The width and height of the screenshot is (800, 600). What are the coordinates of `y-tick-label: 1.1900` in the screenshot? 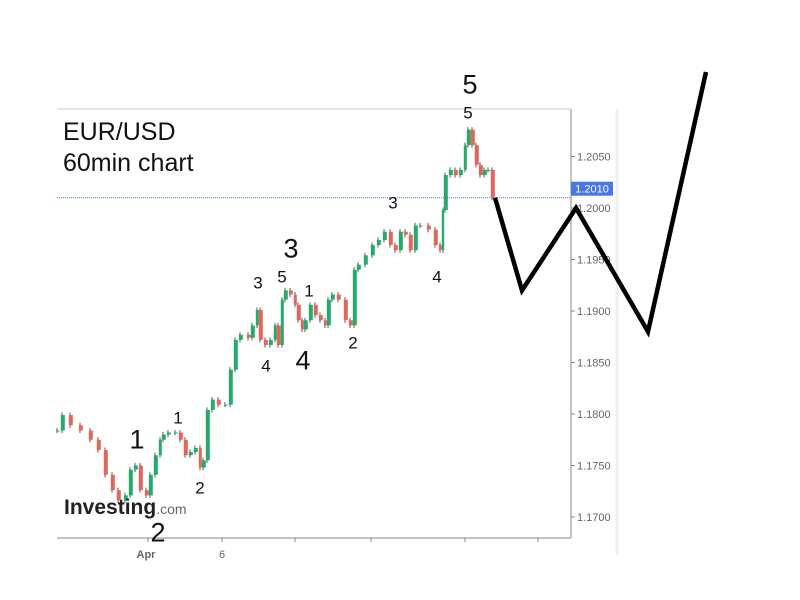 It's located at (594, 312).